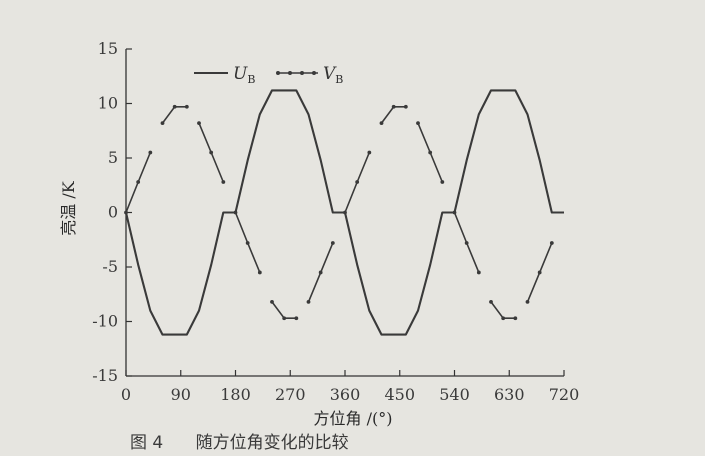 The width and height of the screenshot is (705, 456). Describe the element at coordinates (251, 79) in the screenshot. I see `legend-label-u-subscript: B` at that location.